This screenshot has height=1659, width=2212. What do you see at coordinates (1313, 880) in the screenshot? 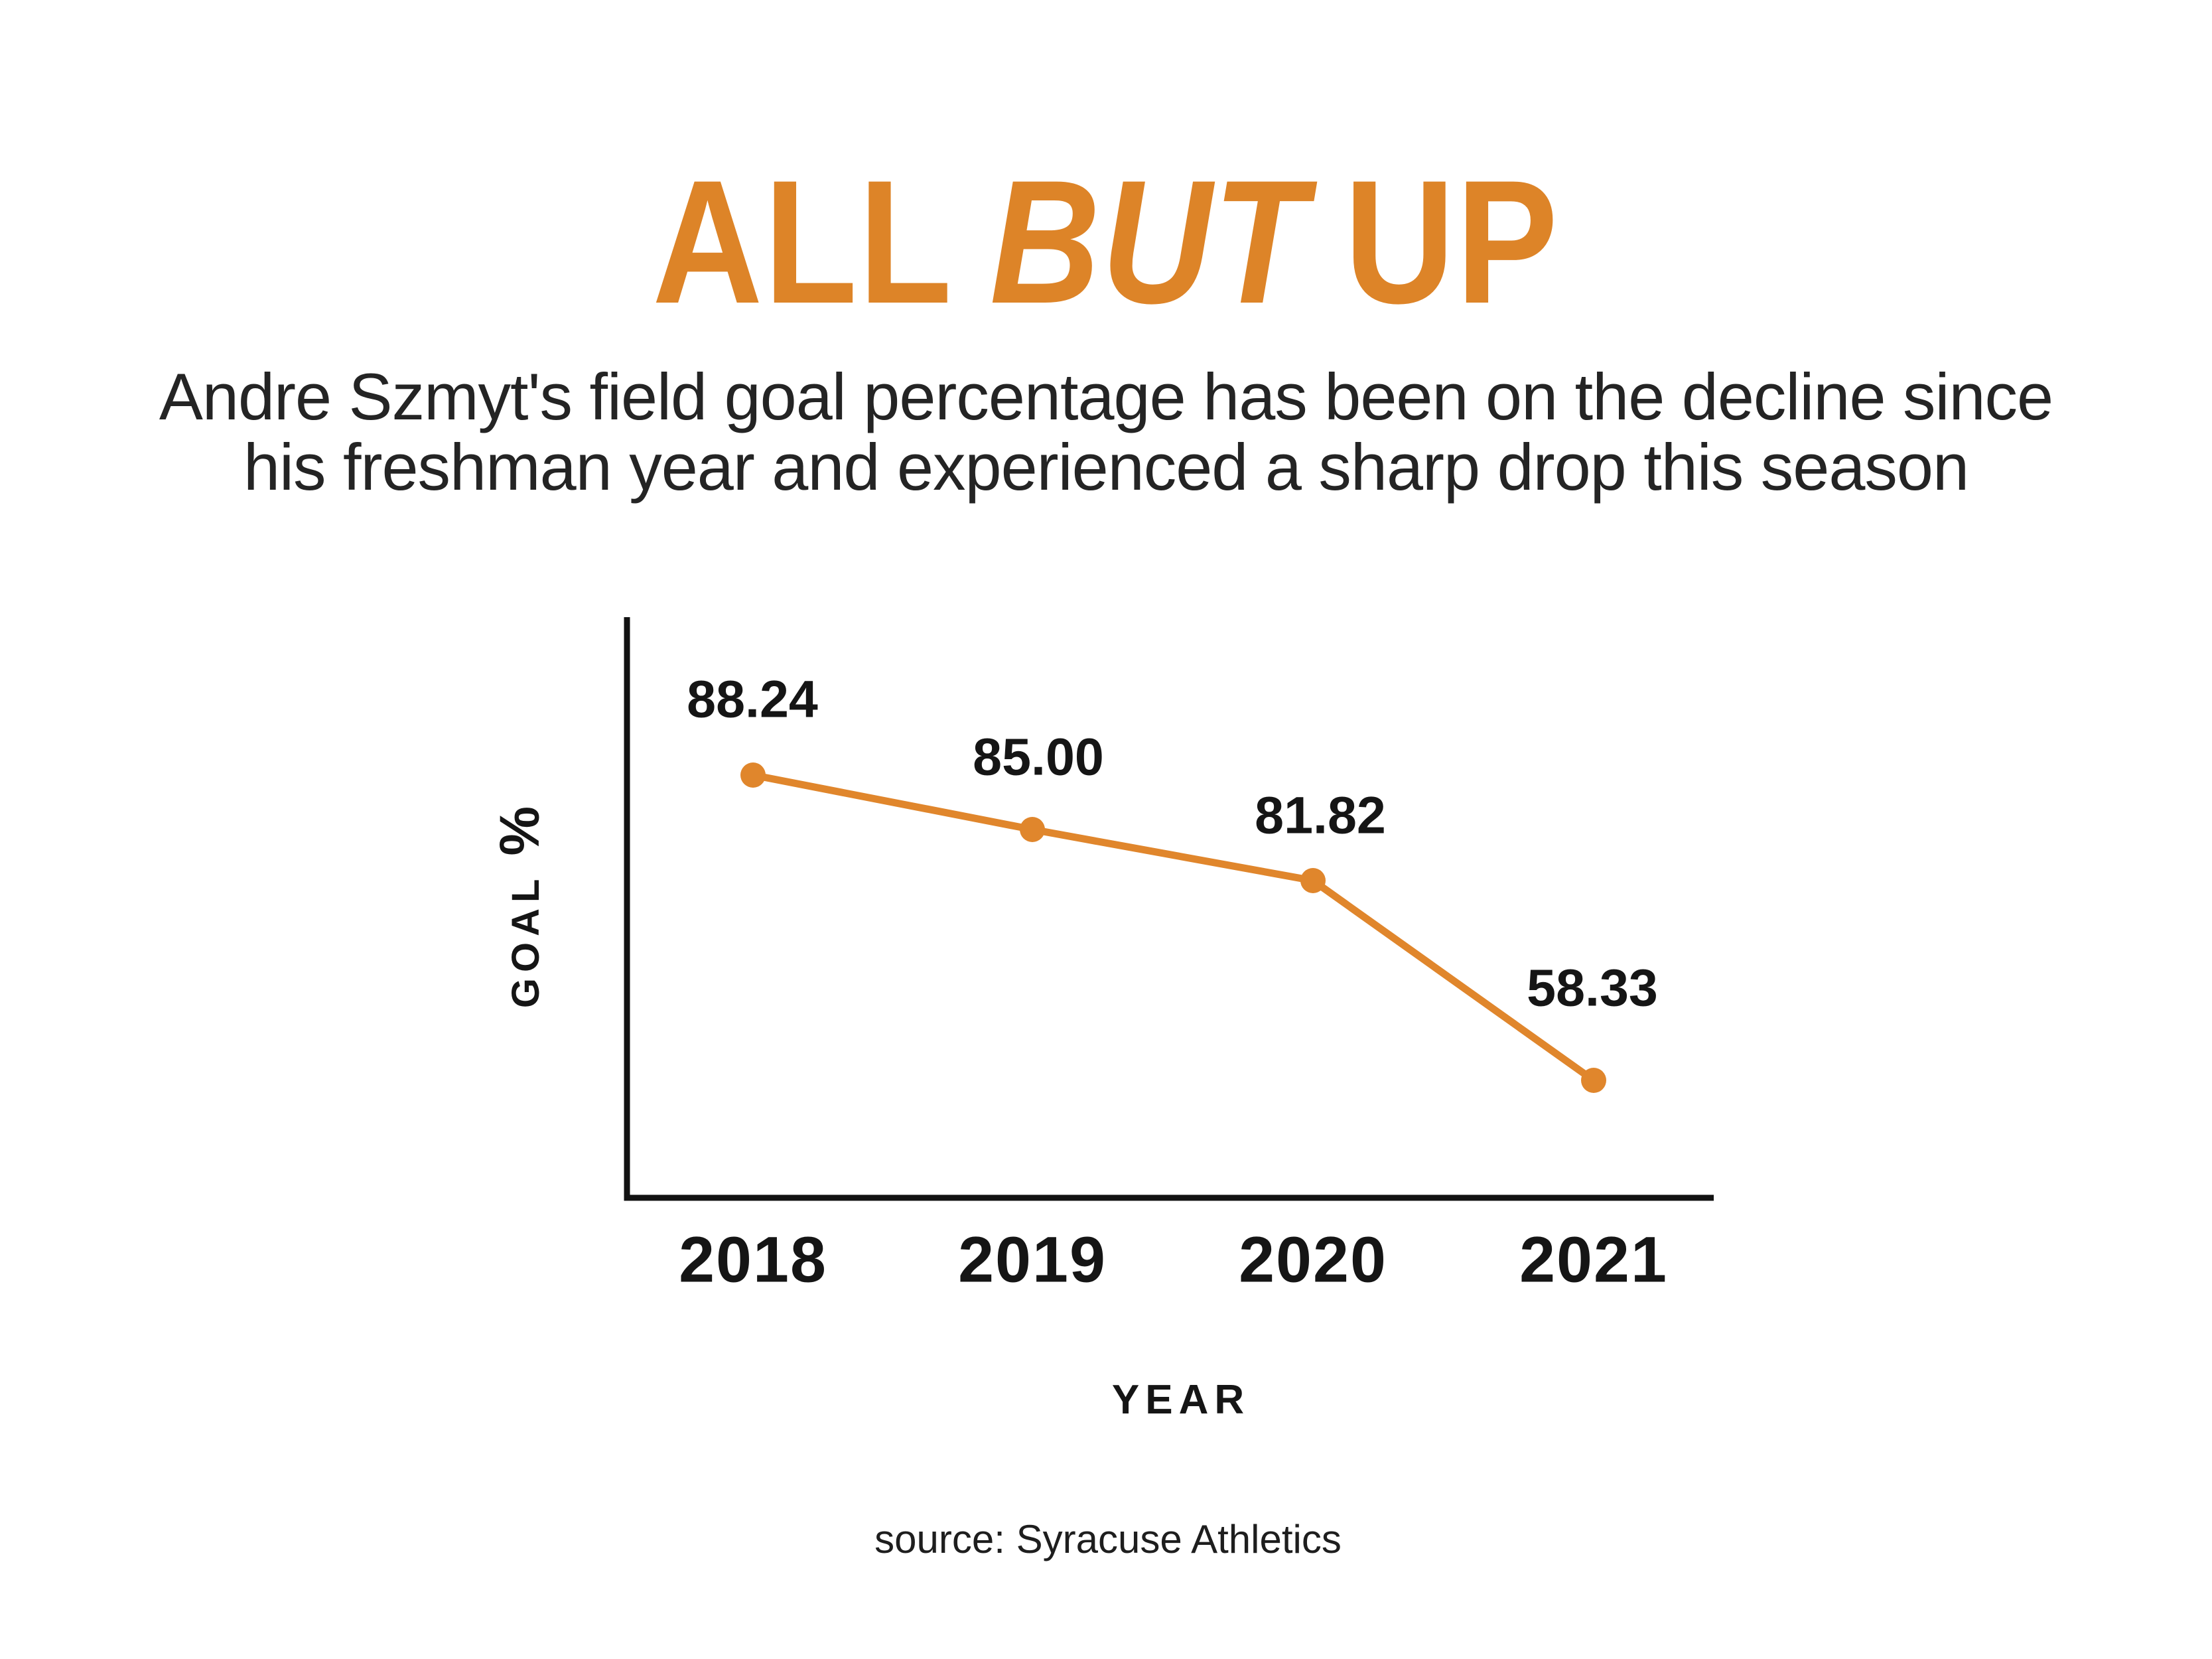
I see `data-point-2020` at bounding box center [1313, 880].